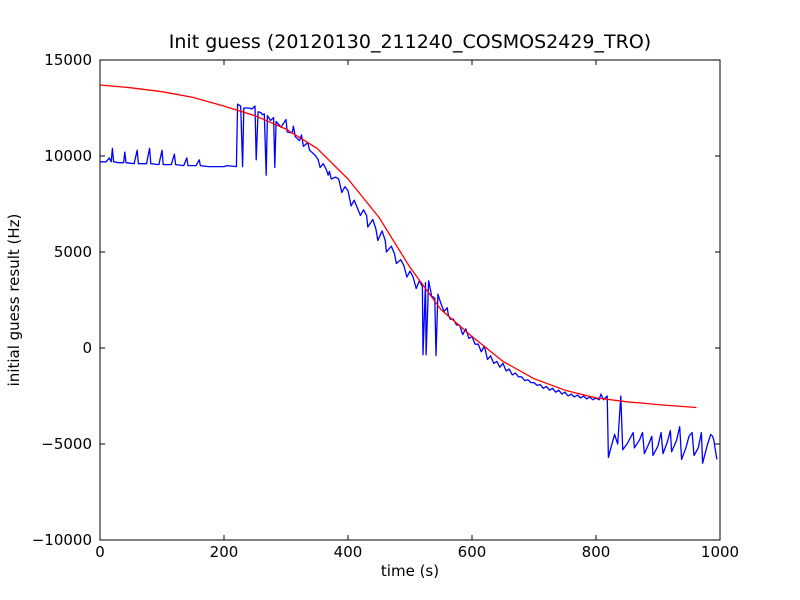 The height and width of the screenshot is (600, 800). Describe the element at coordinates (720, 552) in the screenshot. I see `x-tick-label: 1000` at that location.